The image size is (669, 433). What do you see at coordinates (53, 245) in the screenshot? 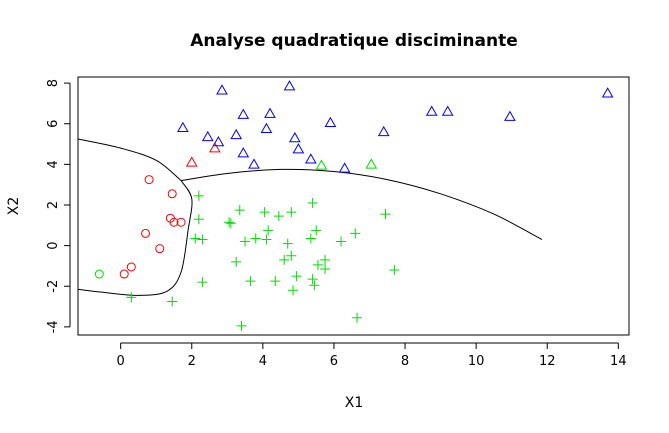
I see `y-tick-label: 0` at bounding box center [53, 245].